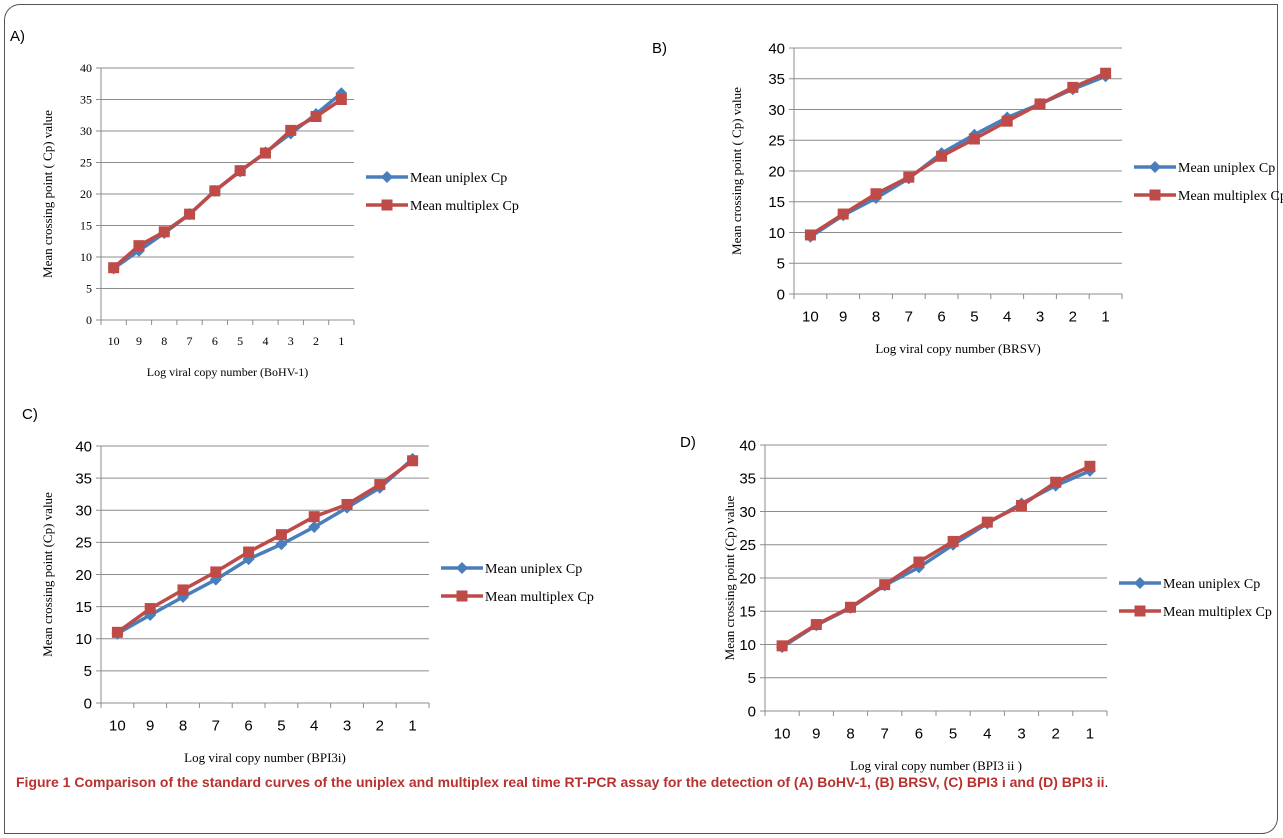  What do you see at coordinates (248, 726) in the screenshot?
I see `x-tick-label: 6` at bounding box center [248, 726].